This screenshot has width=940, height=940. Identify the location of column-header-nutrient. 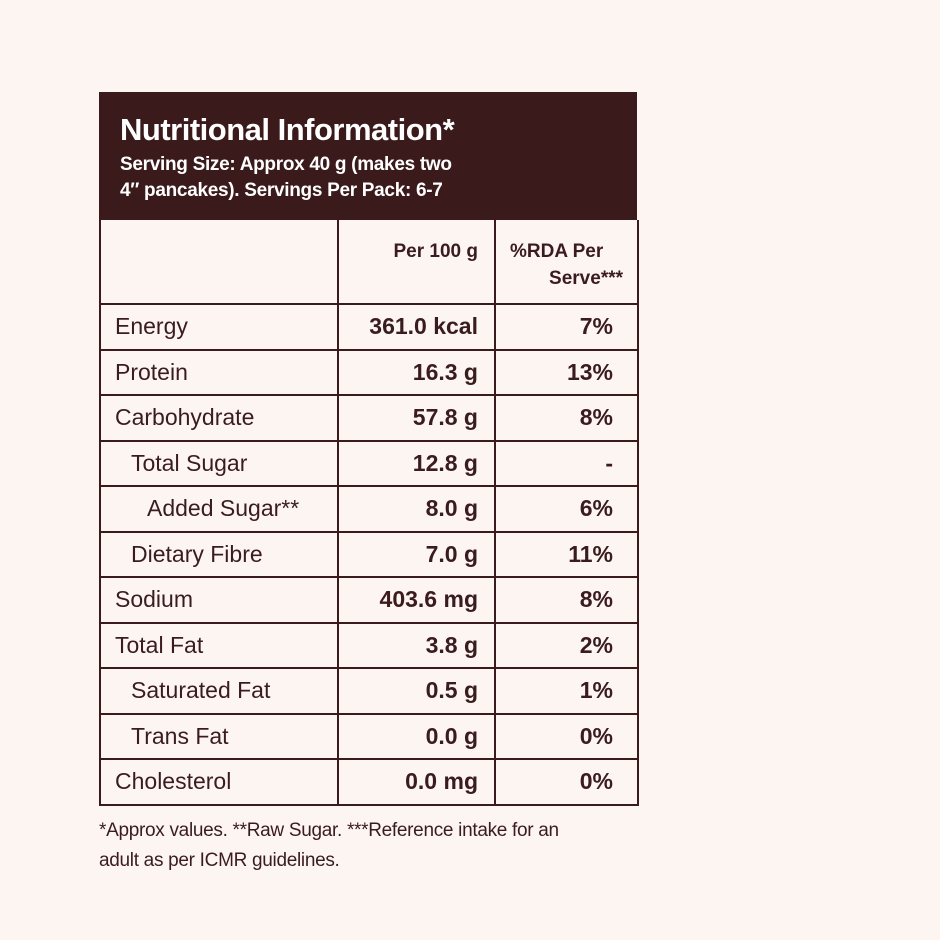
(219, 262).